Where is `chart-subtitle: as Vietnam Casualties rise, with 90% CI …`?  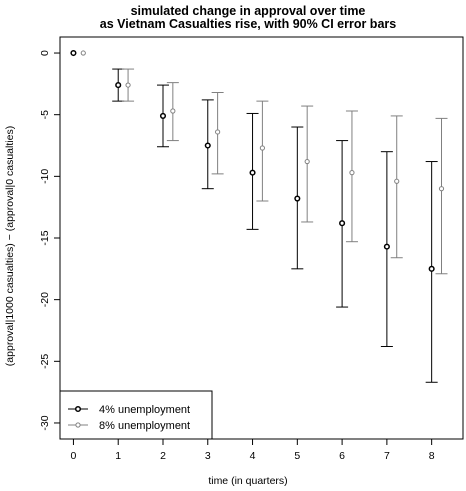 chart-subtitle: as Vietnam Casualties rise, with 90% CI … is located at coordinates (248, 24).